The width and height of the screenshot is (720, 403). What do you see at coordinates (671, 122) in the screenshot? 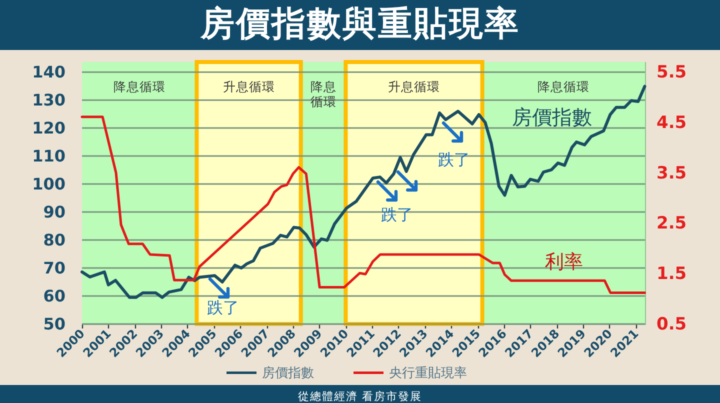
I see `y2-tick-label: 4.5` at bounding box center [671, 122].